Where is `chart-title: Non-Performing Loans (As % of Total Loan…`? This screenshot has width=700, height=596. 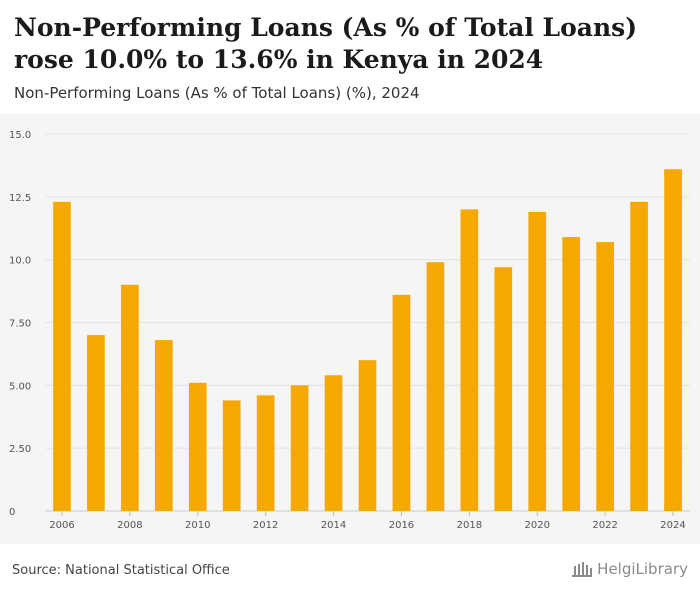
chart-title: Non-Performing Loans (As % of Total Loan… is located at coordinates (326, 43).